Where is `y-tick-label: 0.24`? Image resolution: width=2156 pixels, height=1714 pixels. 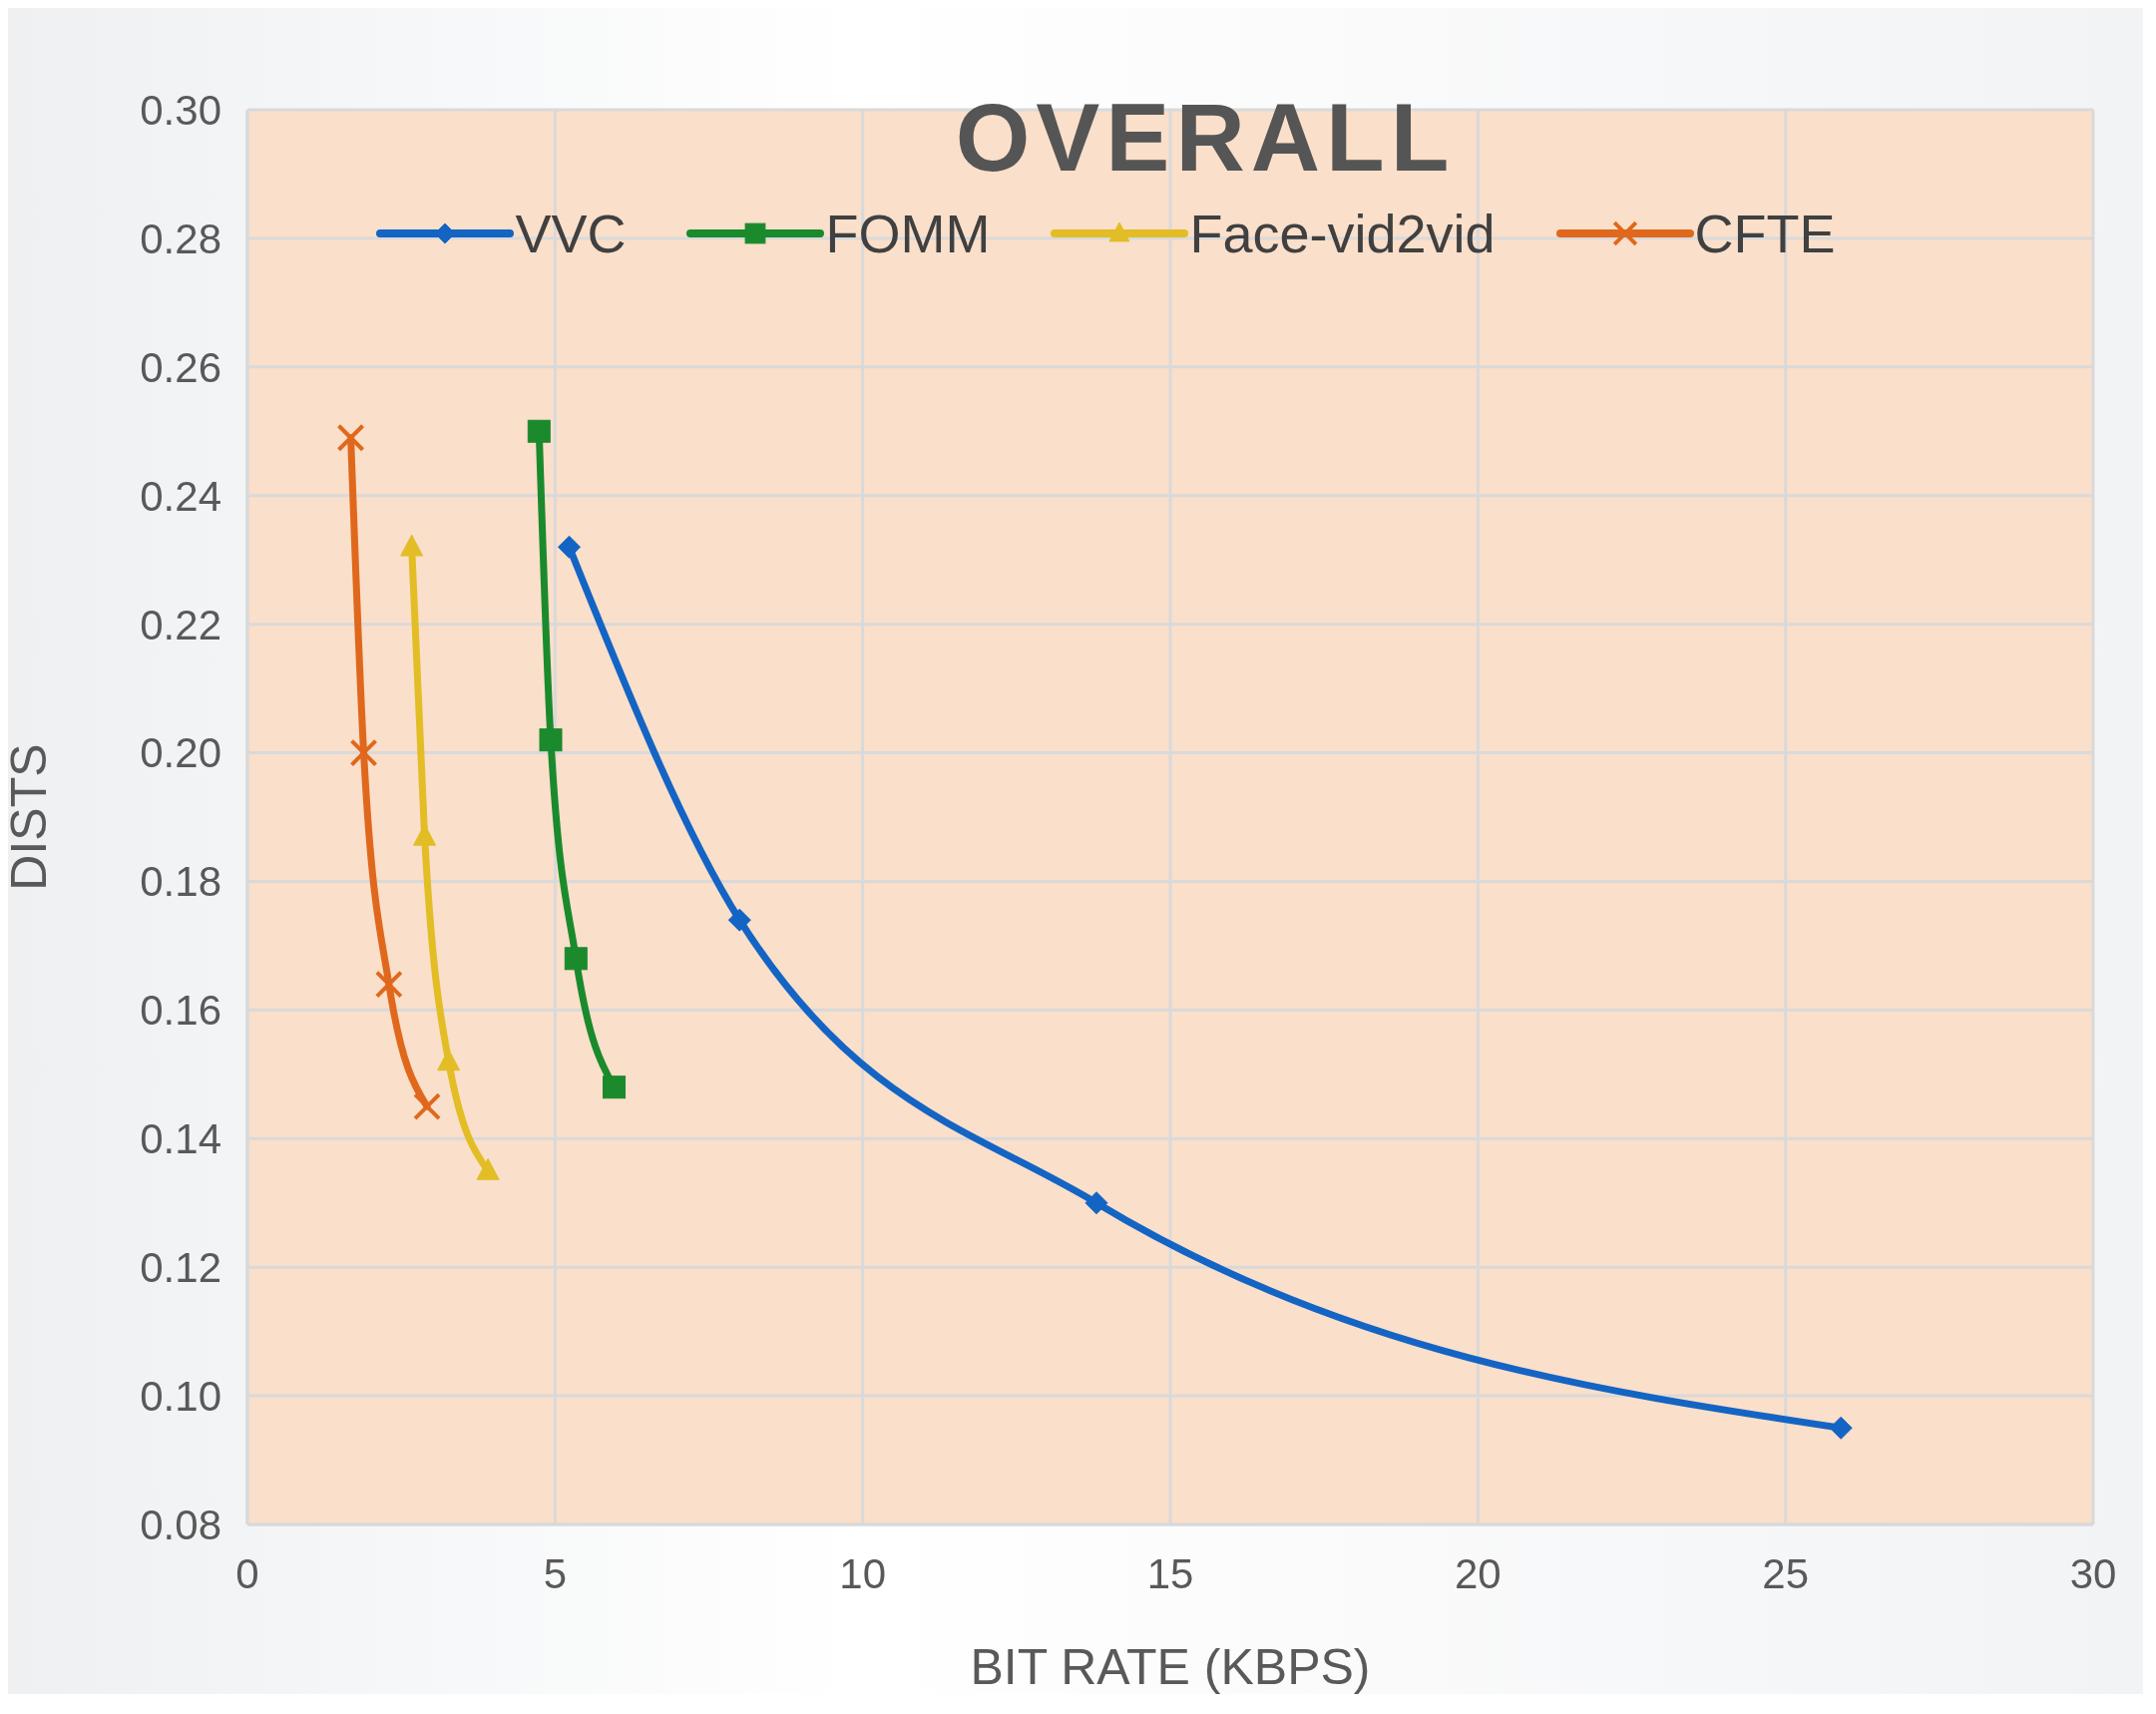
y-tick-label: 0.24 is located at coordinates (180, 496).